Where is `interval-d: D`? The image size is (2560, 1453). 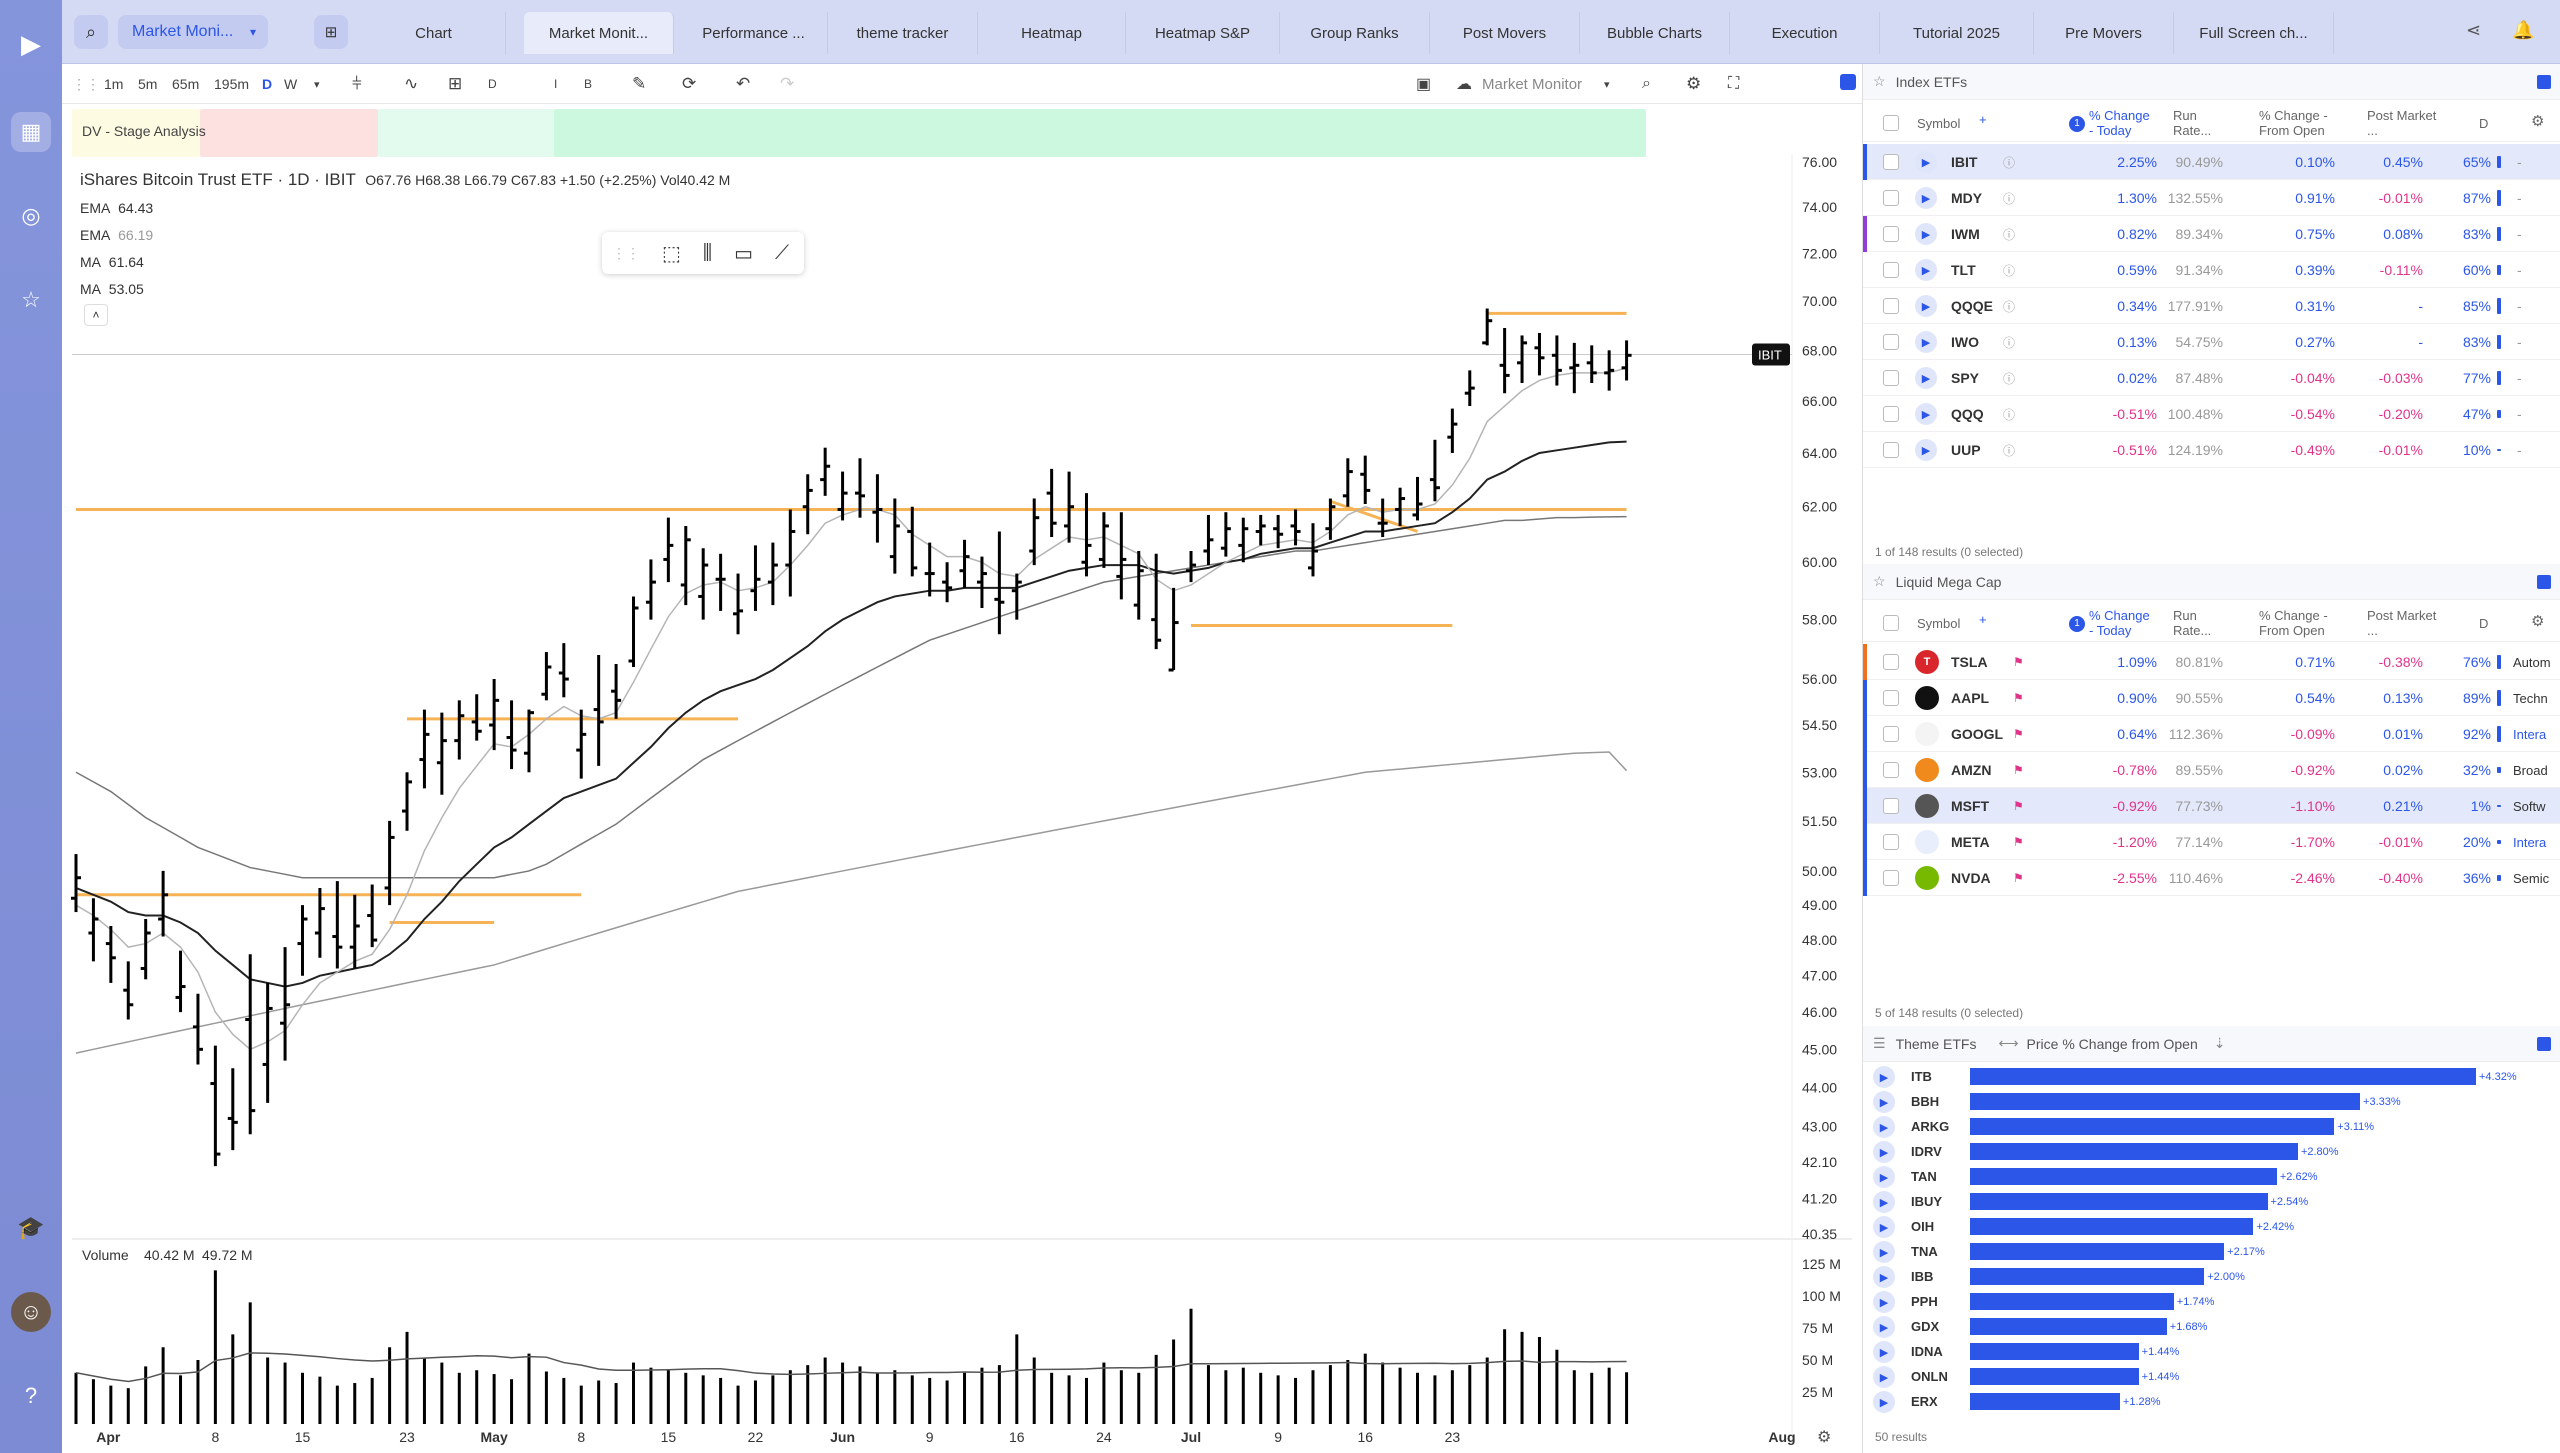 interval-d: D is located at coordinates (267, 84).